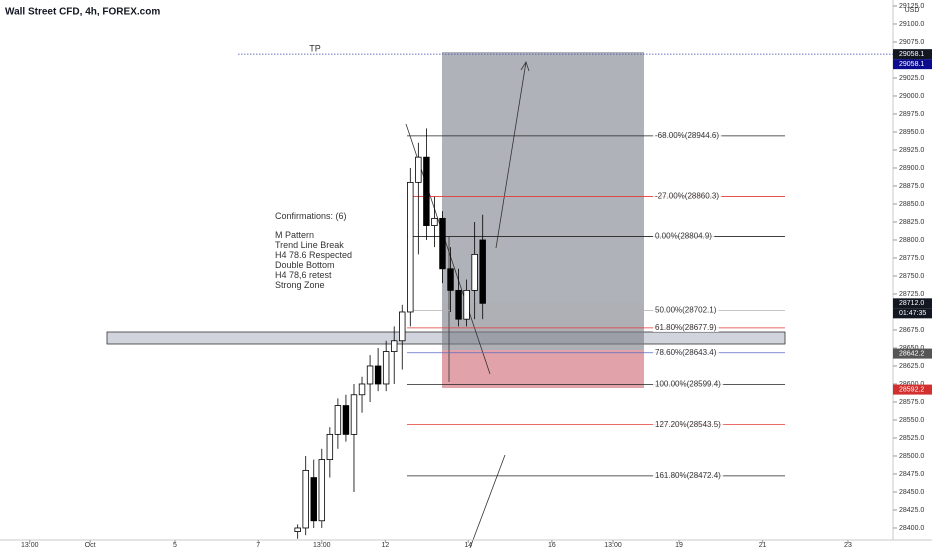 The height and width of the screenshot is (550, 932). I want to click on y-tick-label: 28975.0, so click(911, 114).